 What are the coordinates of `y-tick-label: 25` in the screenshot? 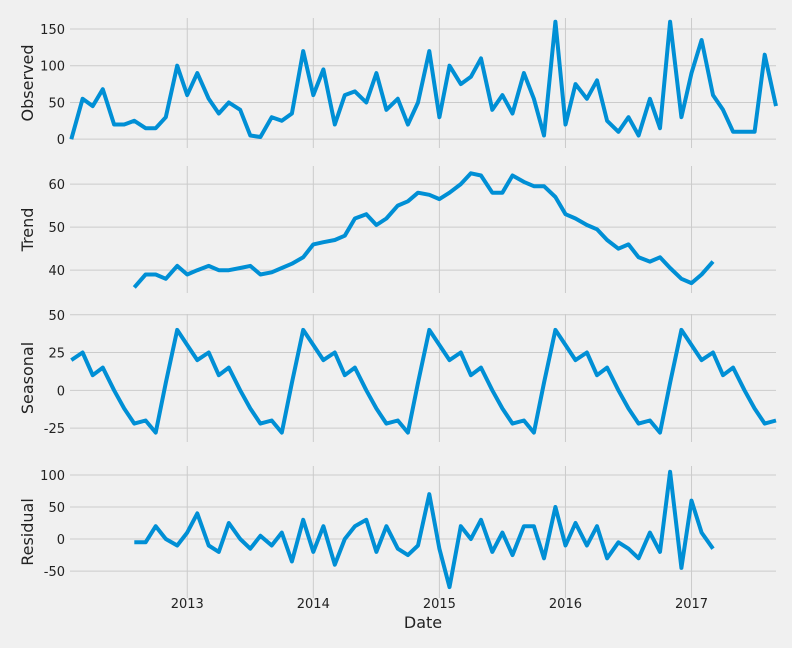 It's located at (56, 354).